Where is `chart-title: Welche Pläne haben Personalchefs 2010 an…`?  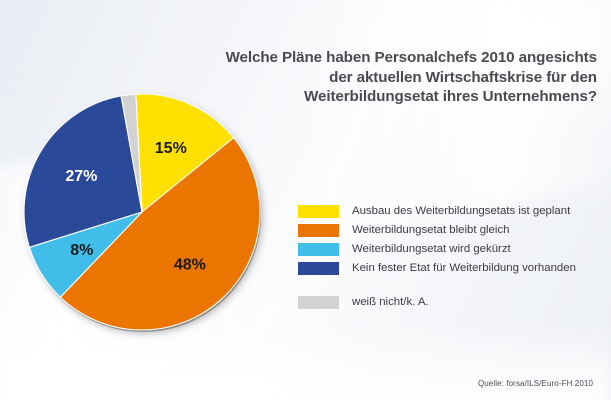
chart-title: Welche Pläne haben Personalchefs 2010 an… is located at coordinates (411, 77).